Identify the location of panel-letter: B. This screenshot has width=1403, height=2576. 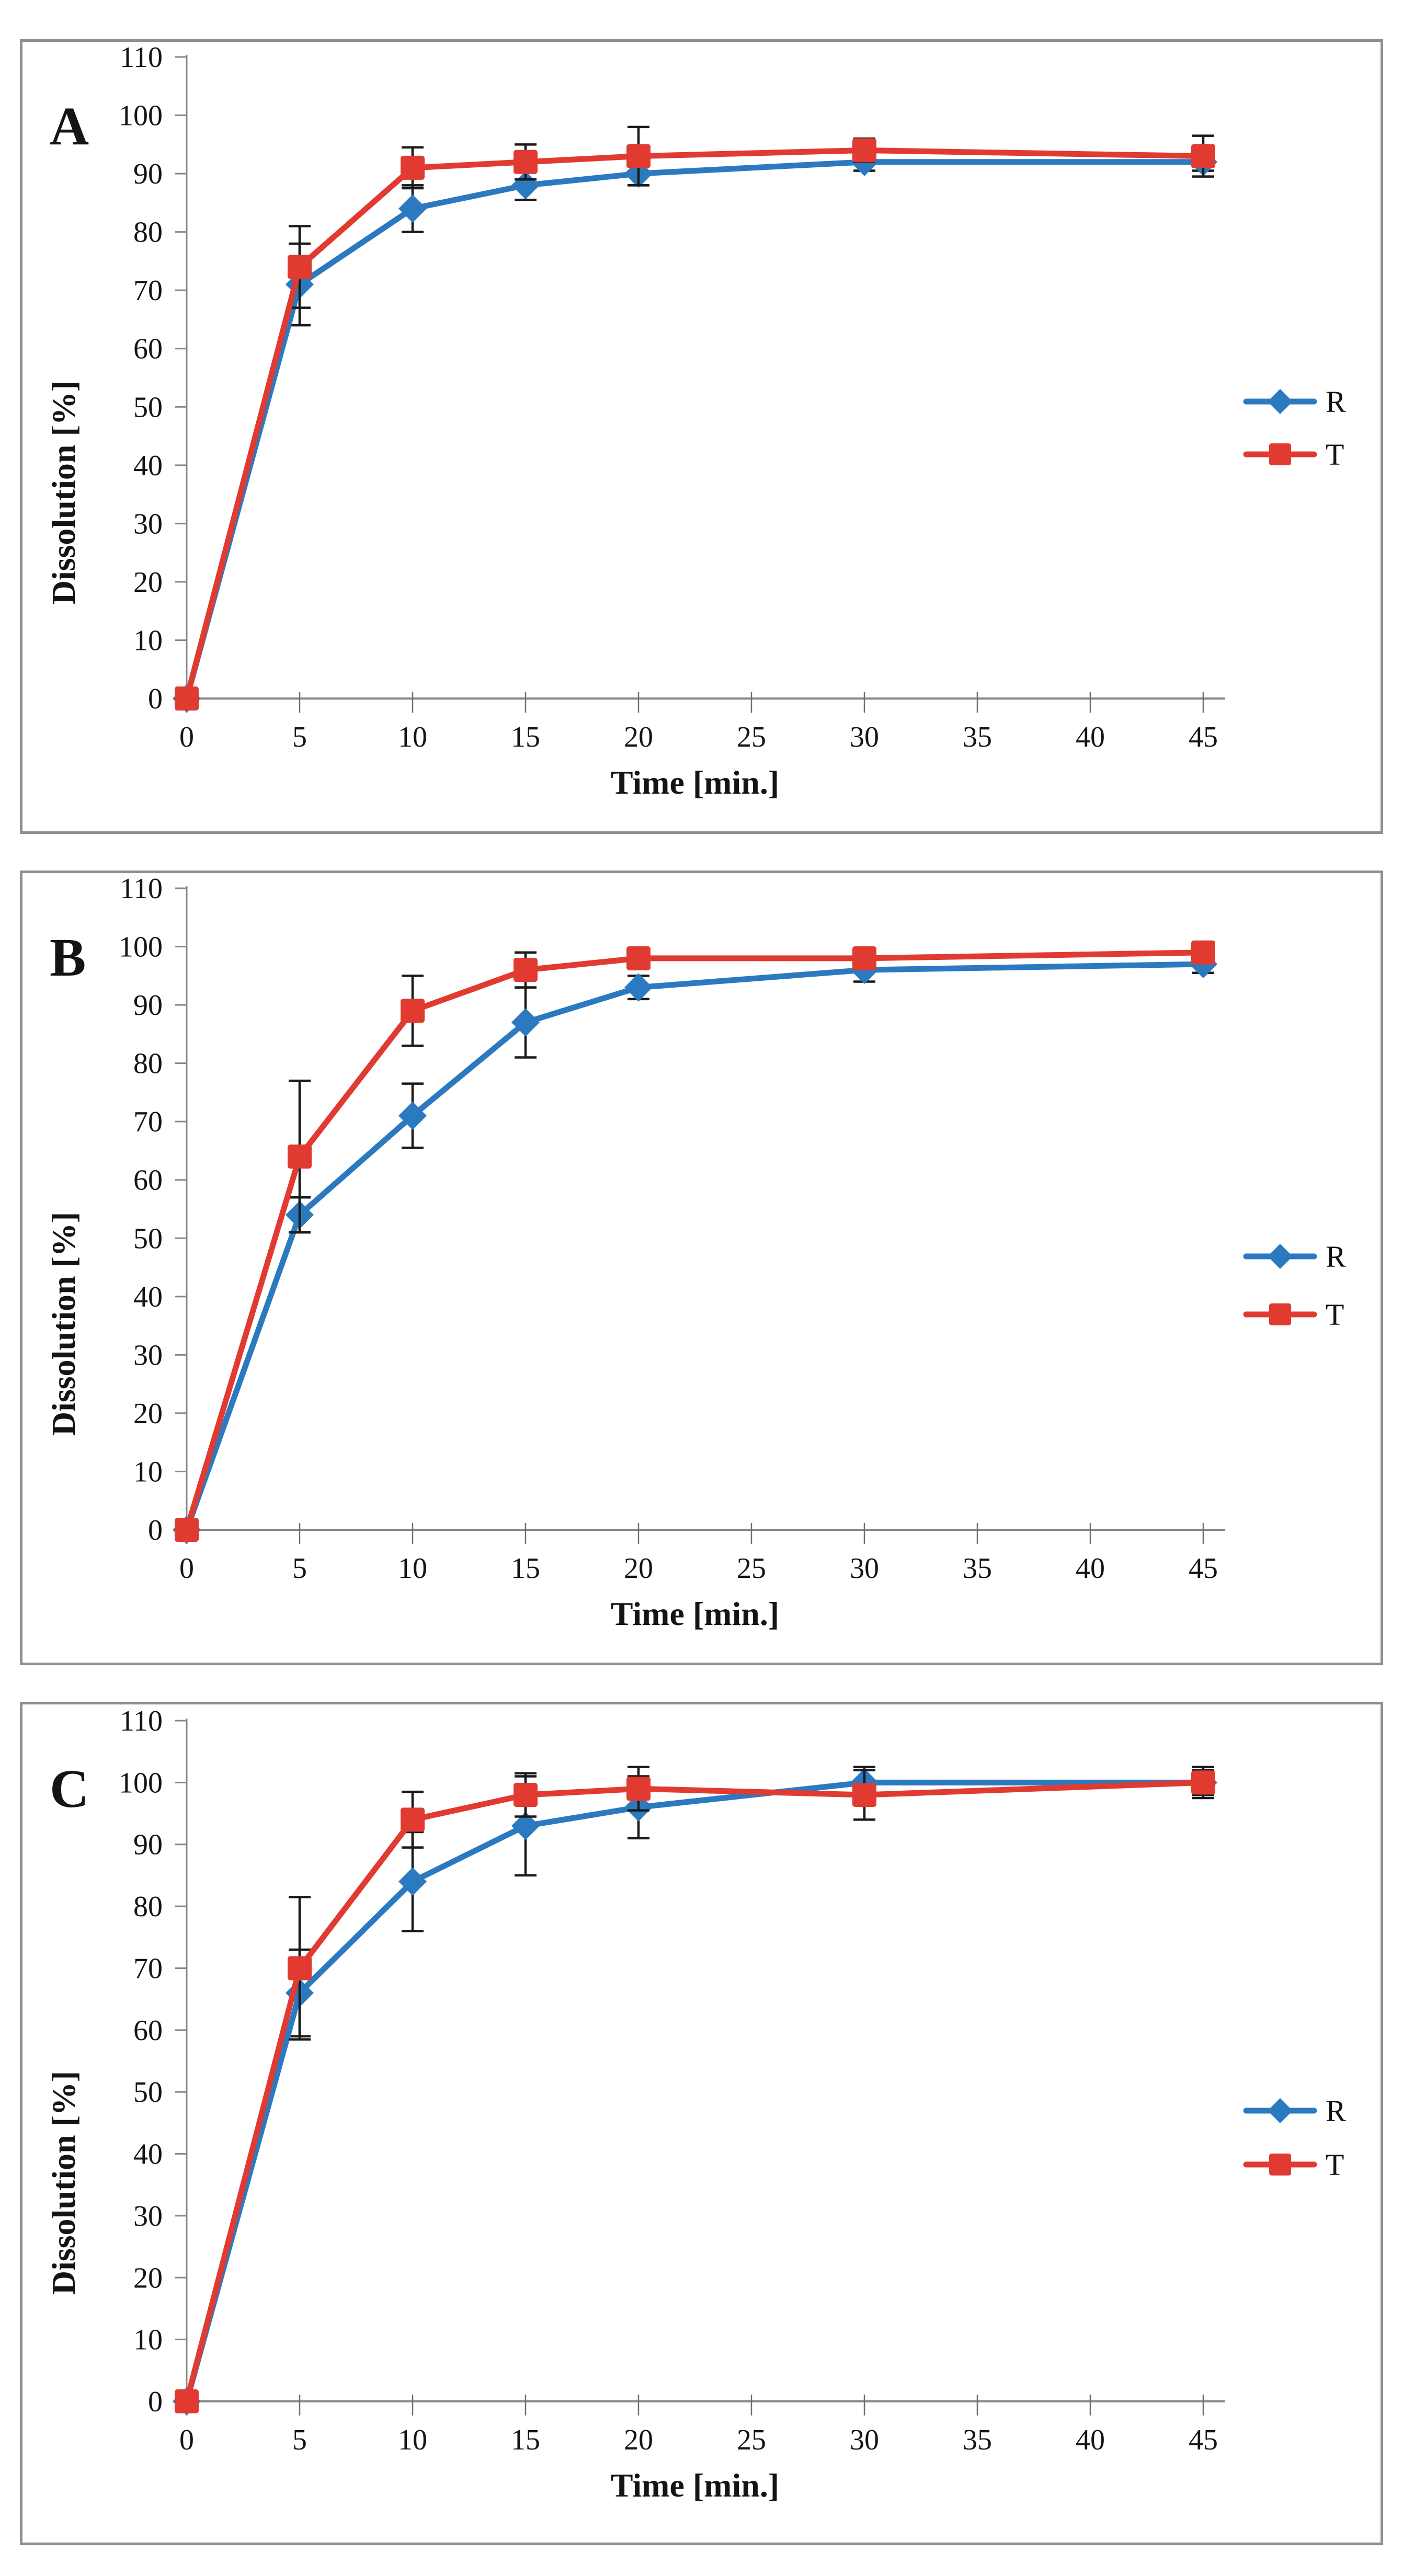
(68, 958).